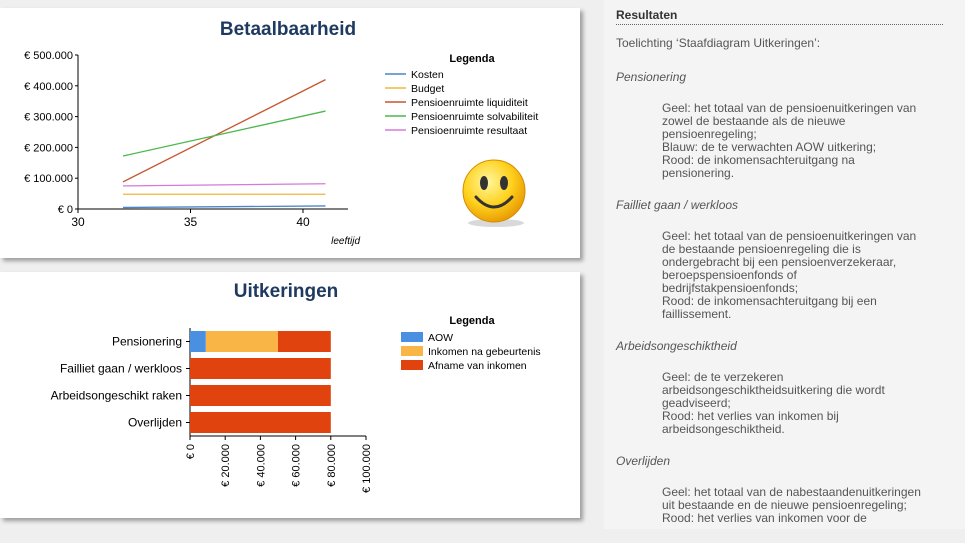 This screenshot has height=543, width=965. I want to click on legend-label-2: Budget, so click(427, 89).